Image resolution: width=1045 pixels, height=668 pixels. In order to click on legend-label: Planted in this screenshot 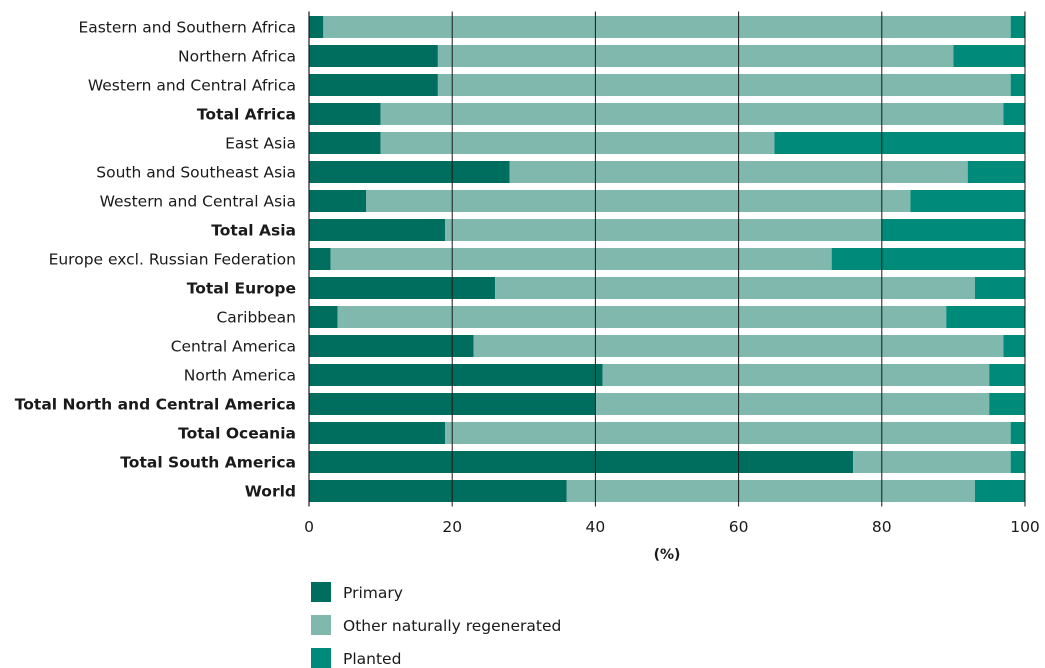, I will do `click(372, 659)`.